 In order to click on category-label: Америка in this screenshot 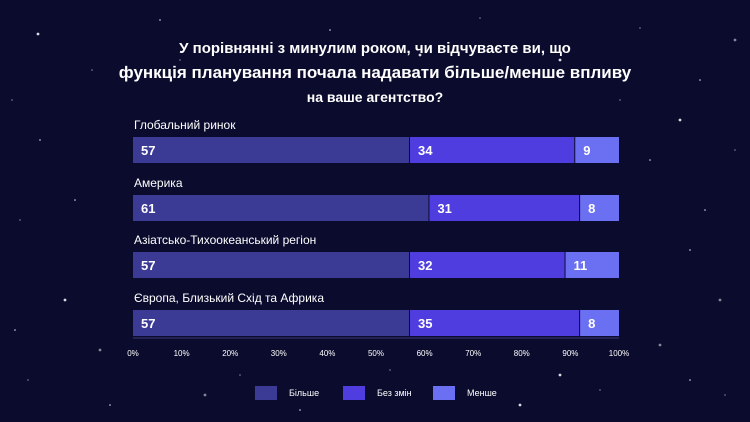, I will do `click(158, 183)`.